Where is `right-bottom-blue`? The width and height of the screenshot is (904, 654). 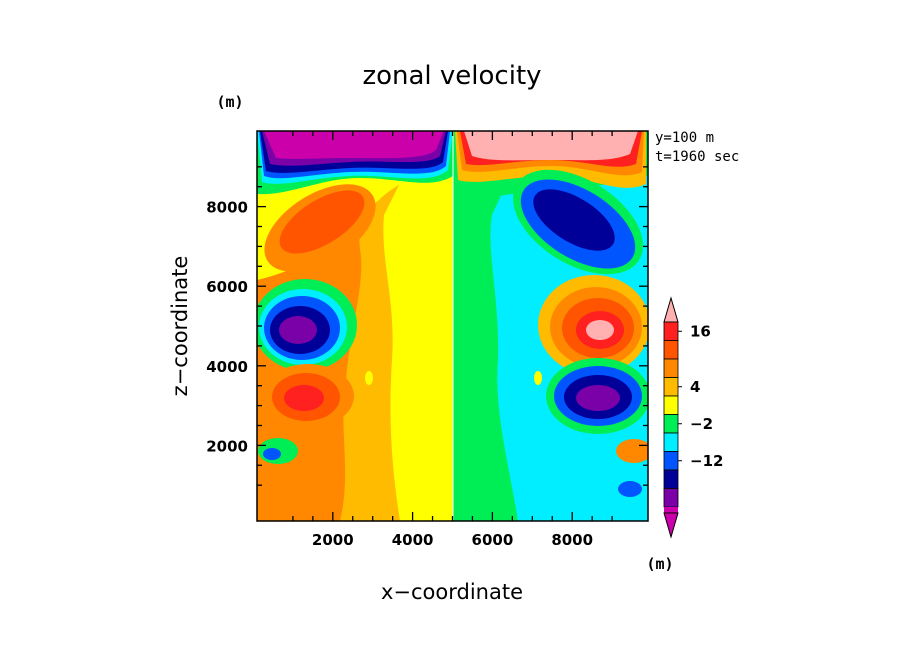
right-bottom-blue is located at coordinates (630, 489).